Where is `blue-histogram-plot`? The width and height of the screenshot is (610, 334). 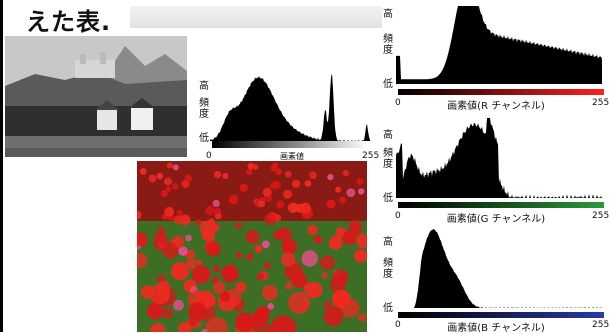
blue-histogram-plot is located at coordinates (499, 268).